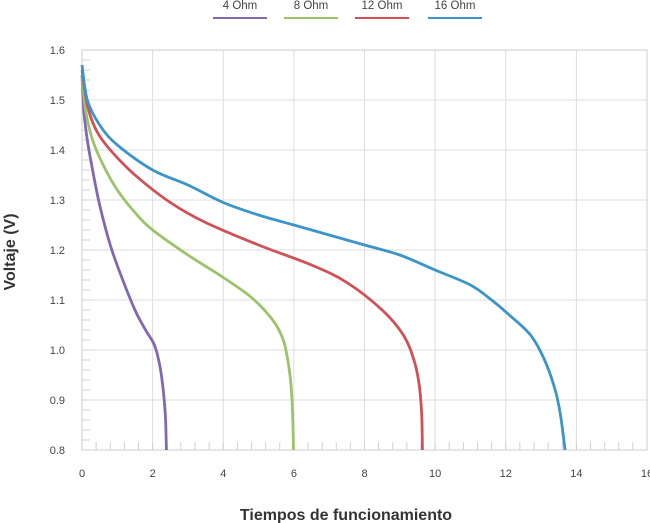  What do you see at coordinates (645, 474) in the screenshot?
I see `x-tick-label: 16` at bounding box center [645, 474].